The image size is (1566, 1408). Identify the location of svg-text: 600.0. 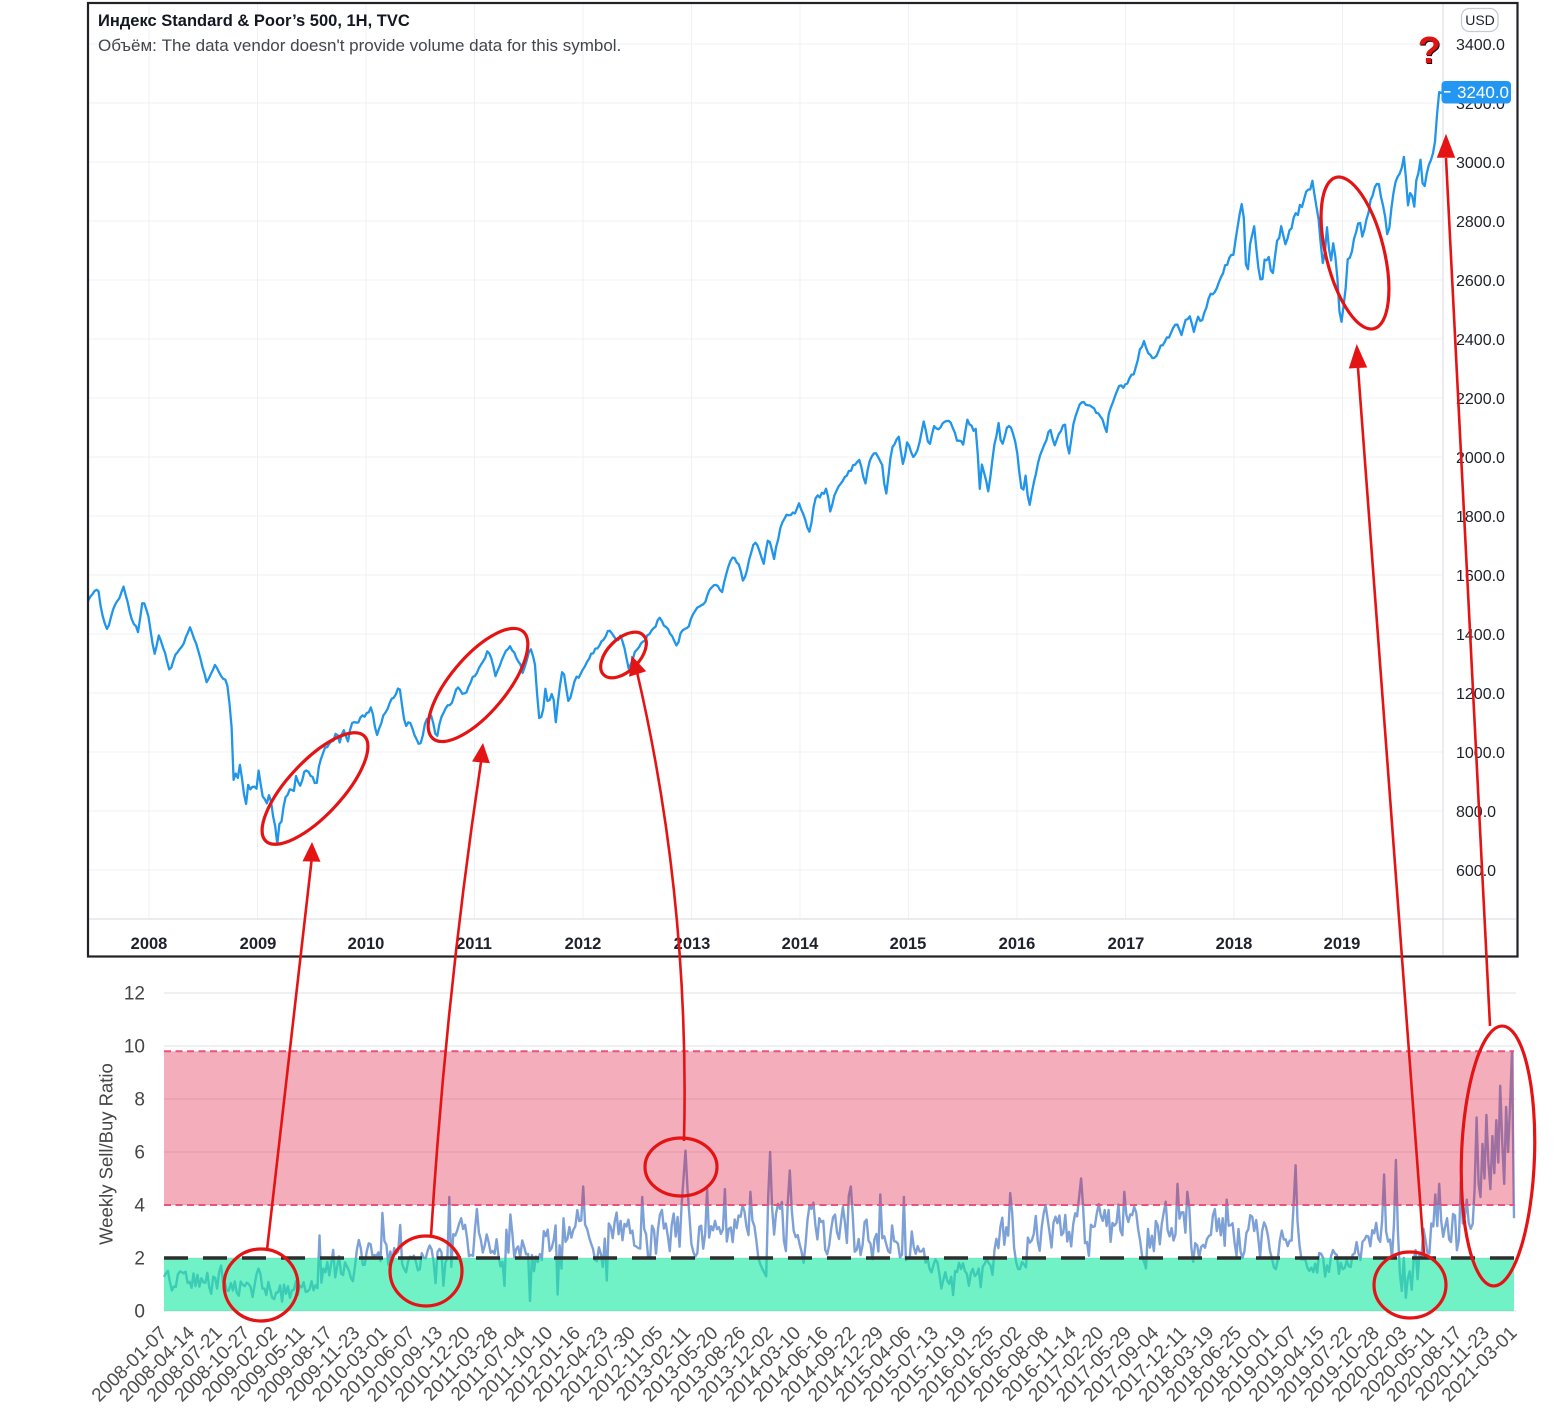
(1476, 871).